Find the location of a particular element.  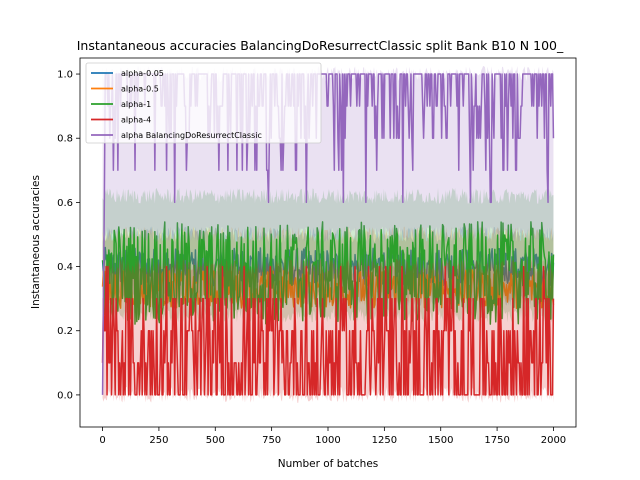

y-tick-label: 0.4 is located at coordinates (65, 267).